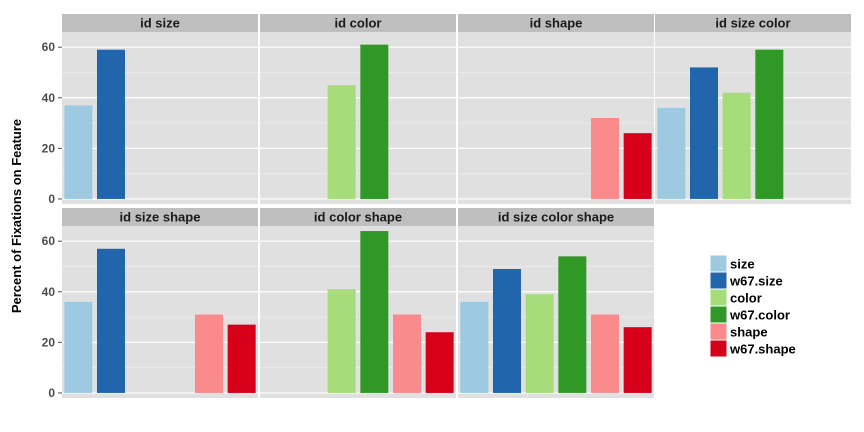 The width and height of the screenshot is (864, 432). What do you see at coordinates (742, 264) in the screenshot?
I see `legend-label: size` at bounding box center [742, 264].